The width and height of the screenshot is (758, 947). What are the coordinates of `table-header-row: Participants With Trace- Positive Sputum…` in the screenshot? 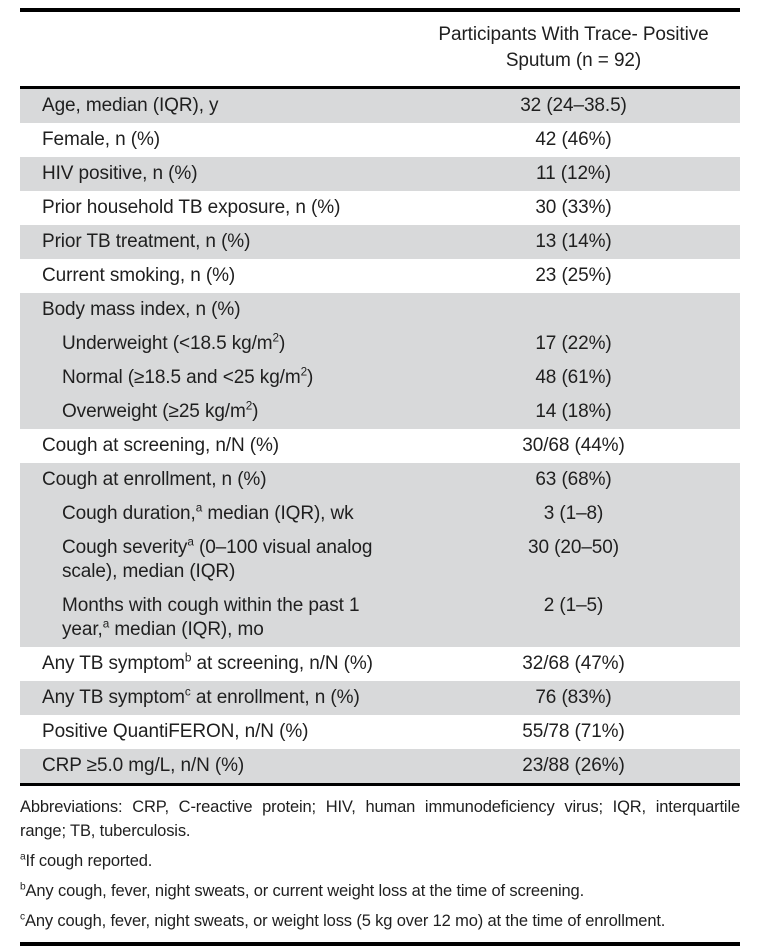 It's located at (380, 49).